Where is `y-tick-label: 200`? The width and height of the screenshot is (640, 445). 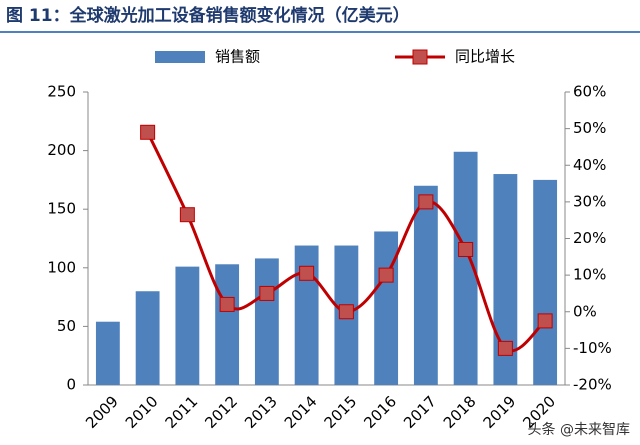
y-tick-label: 200 is located at coordinates (61, 150).